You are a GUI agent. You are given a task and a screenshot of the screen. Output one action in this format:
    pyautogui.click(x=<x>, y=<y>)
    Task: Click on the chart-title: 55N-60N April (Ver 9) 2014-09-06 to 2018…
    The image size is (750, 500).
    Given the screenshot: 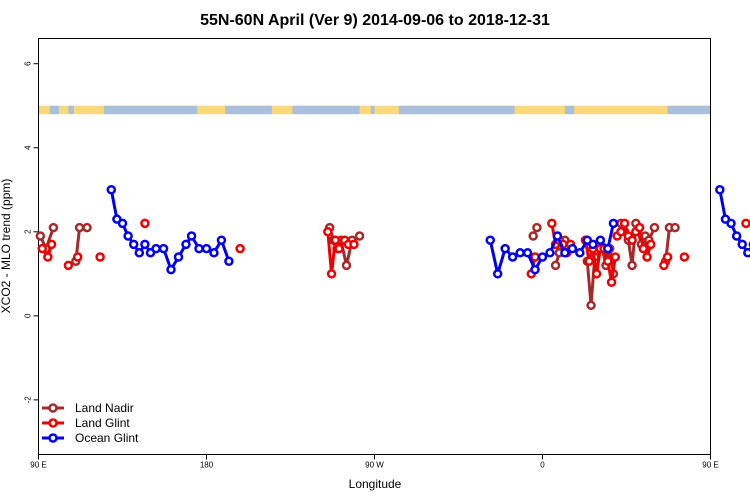 What is the action you would take?
    pyautogui.click(x=375, y=20)
    